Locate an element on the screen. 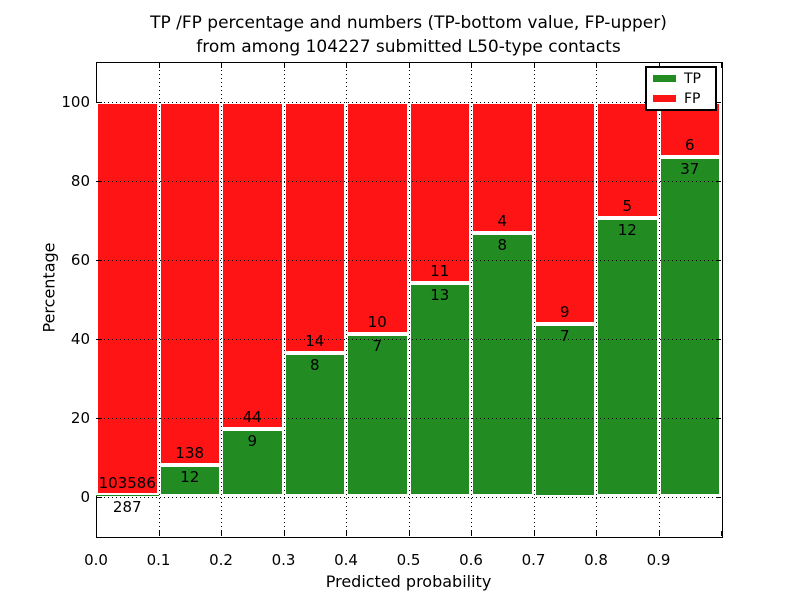 Image resolution: width=800 pixels, height=600 pixels. fp-count-label: 6 is located at coordinates (689, 144).